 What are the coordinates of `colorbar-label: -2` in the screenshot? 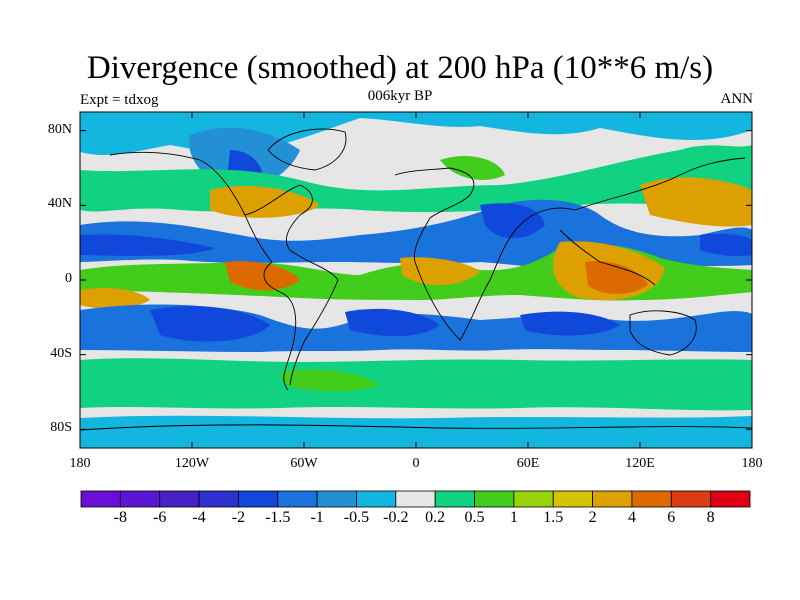 It's located at (238, 517).